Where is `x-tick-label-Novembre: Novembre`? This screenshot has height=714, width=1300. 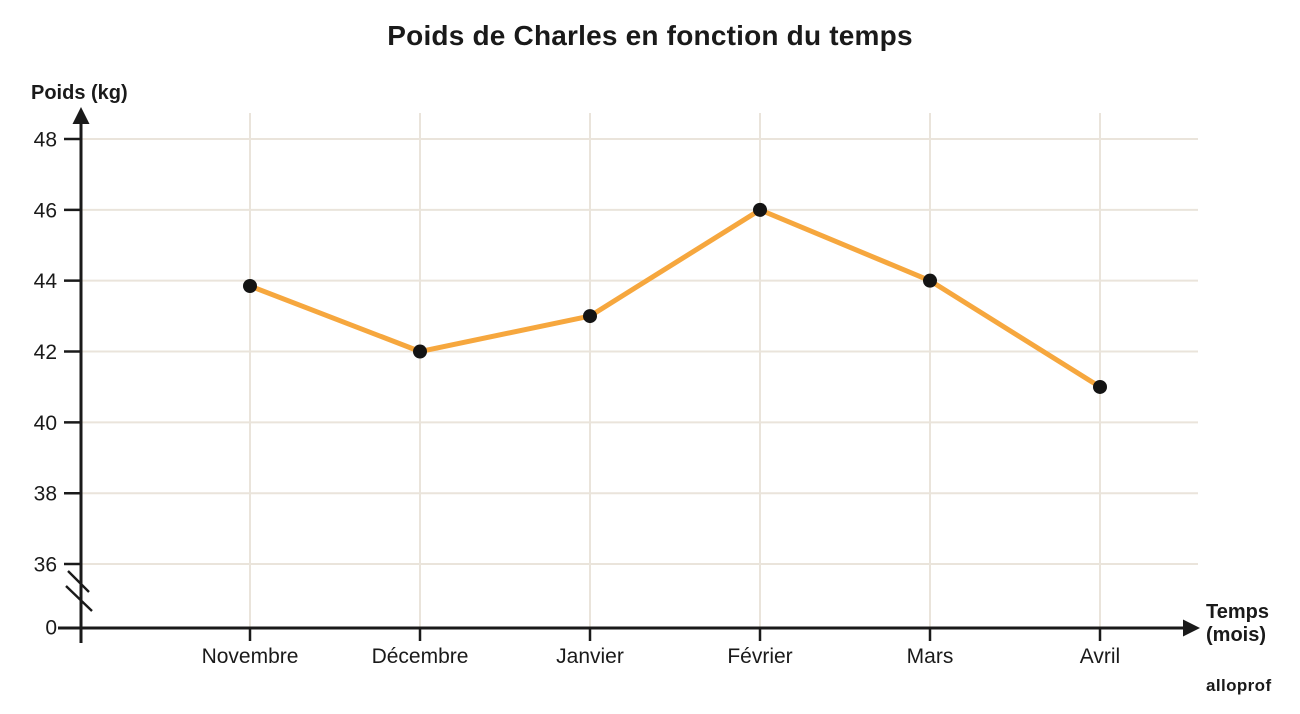 x-tick-label-Novembre: Novembre is located at coordinates (250, 656).